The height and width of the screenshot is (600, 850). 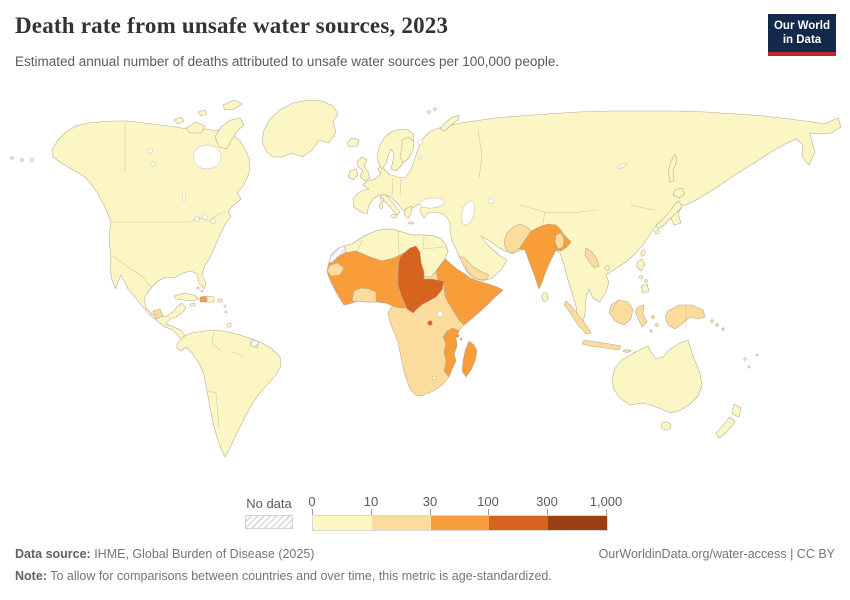 What do you see at coordinates (657, 232) in the screenshot?
I see `map-region-japan-kyushu` at bounding box center [657, 232].